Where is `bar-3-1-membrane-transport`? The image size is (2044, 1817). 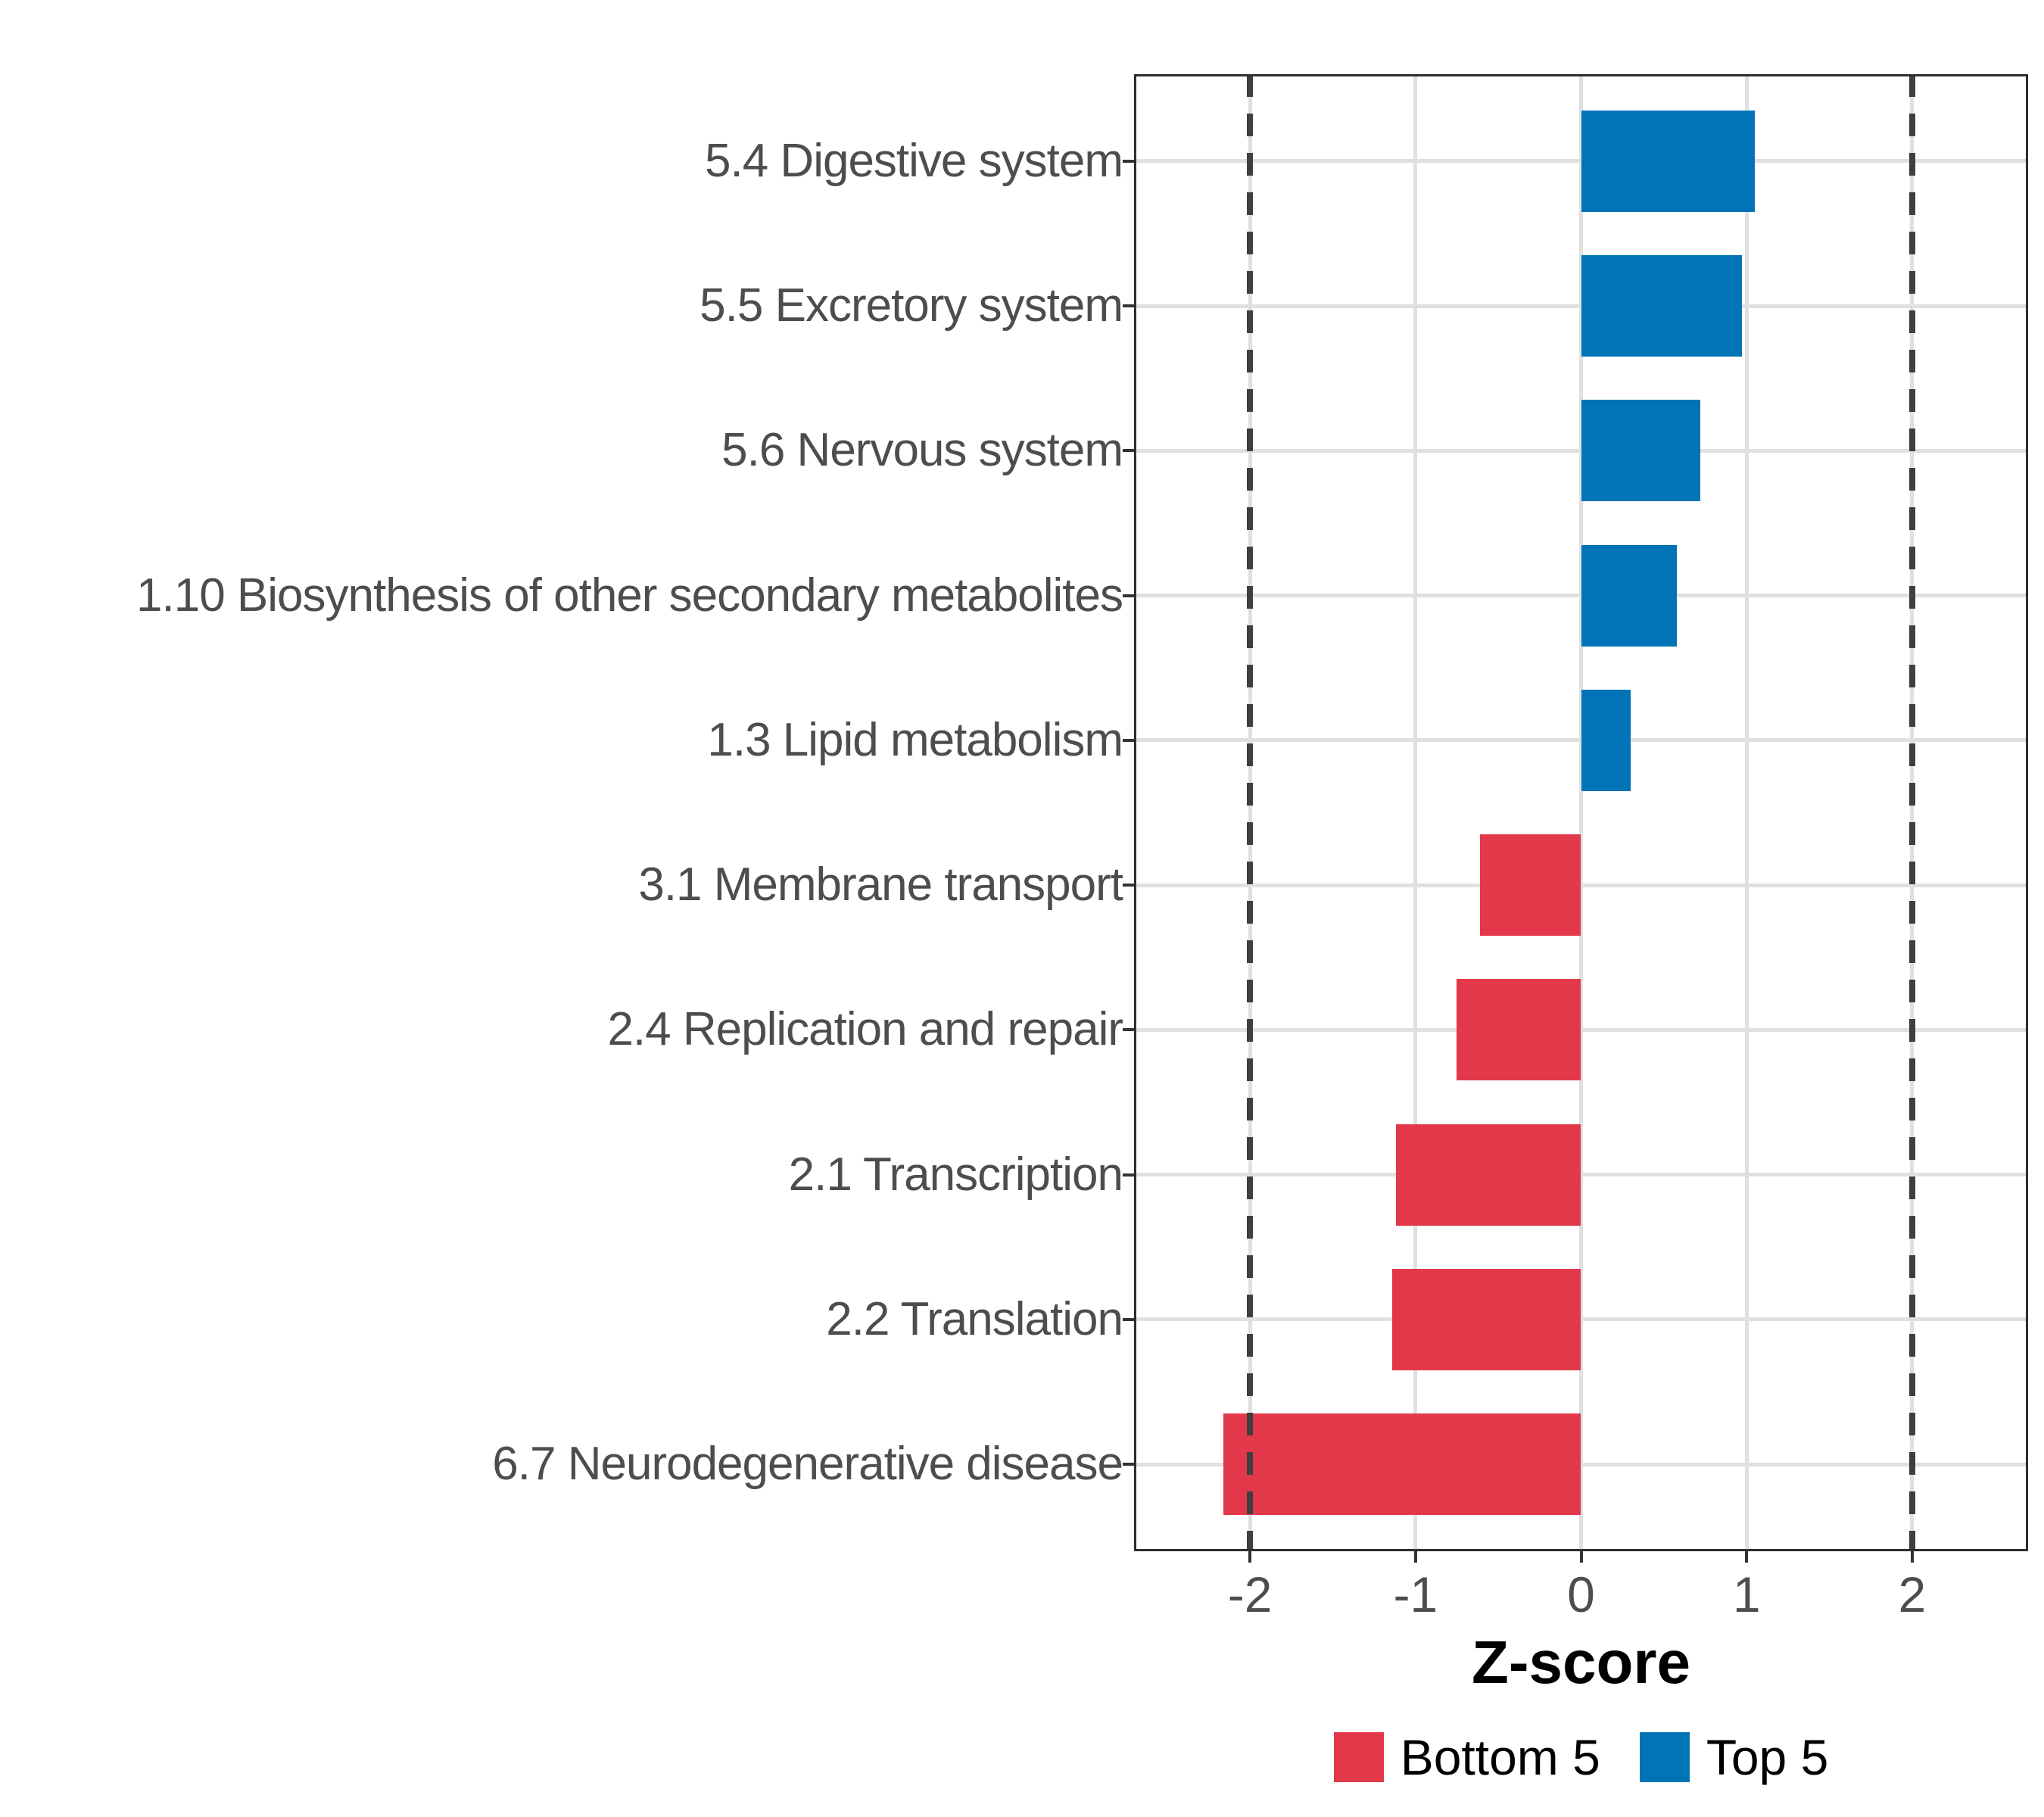 bar-3-1-membrane-transport is located at coordinates (1531, 885).